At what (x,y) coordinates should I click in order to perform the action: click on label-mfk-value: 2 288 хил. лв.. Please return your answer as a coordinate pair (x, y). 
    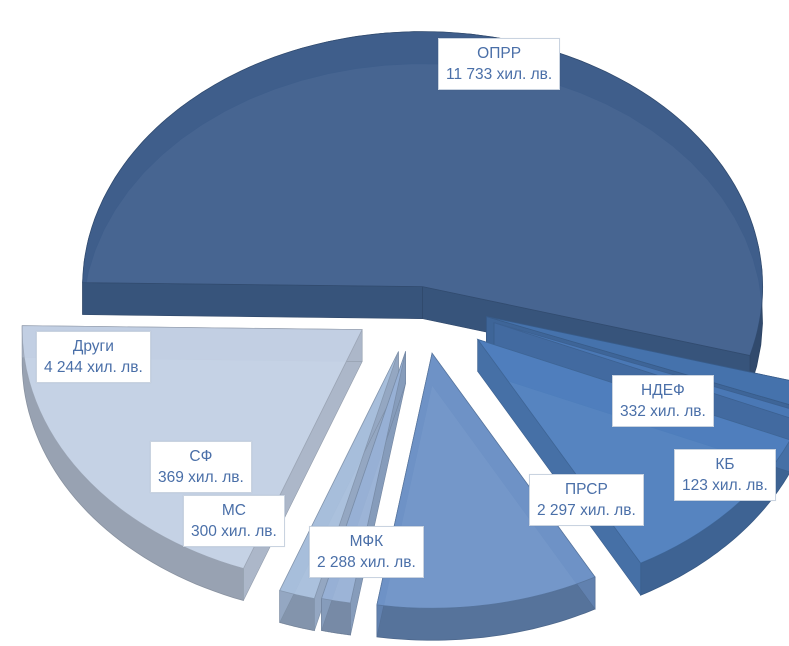
    Looking at the image, I should click on (366, 562).